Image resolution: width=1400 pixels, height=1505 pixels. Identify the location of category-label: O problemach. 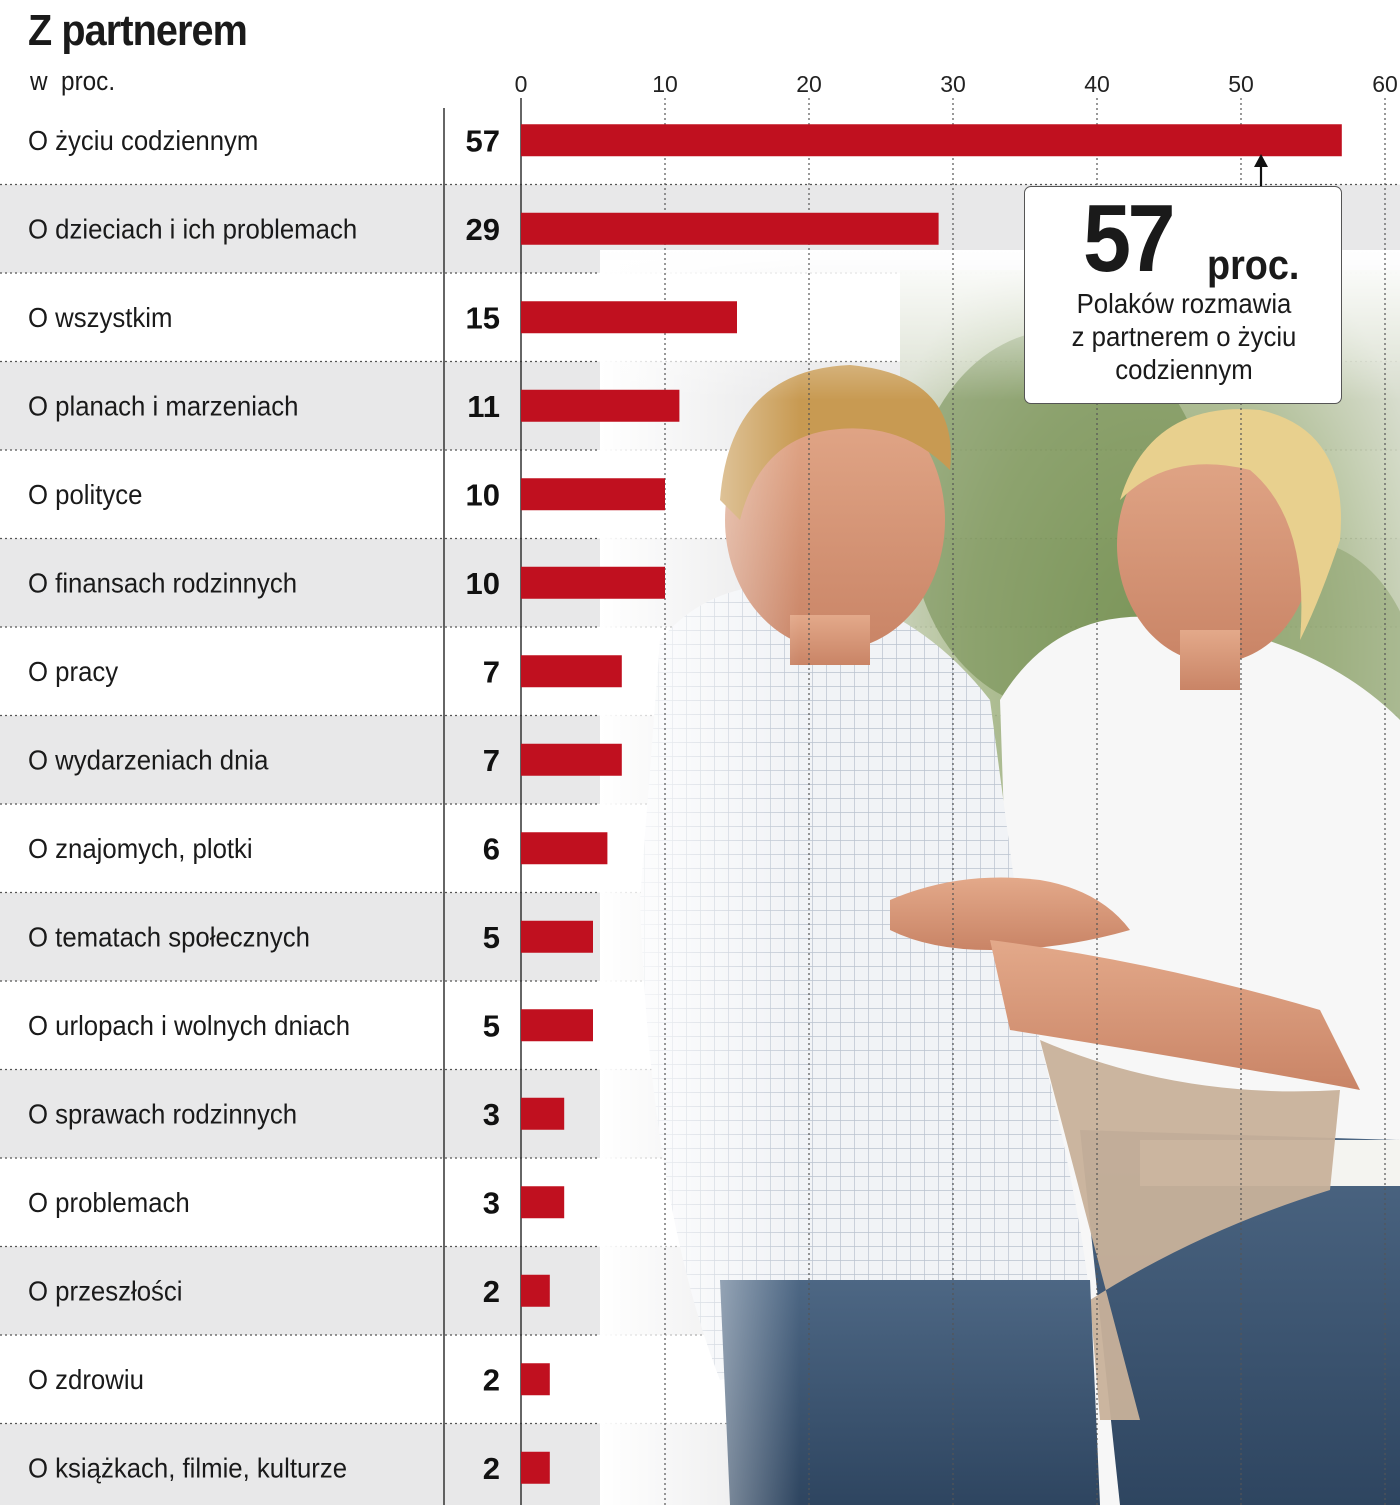
(109, 1202).